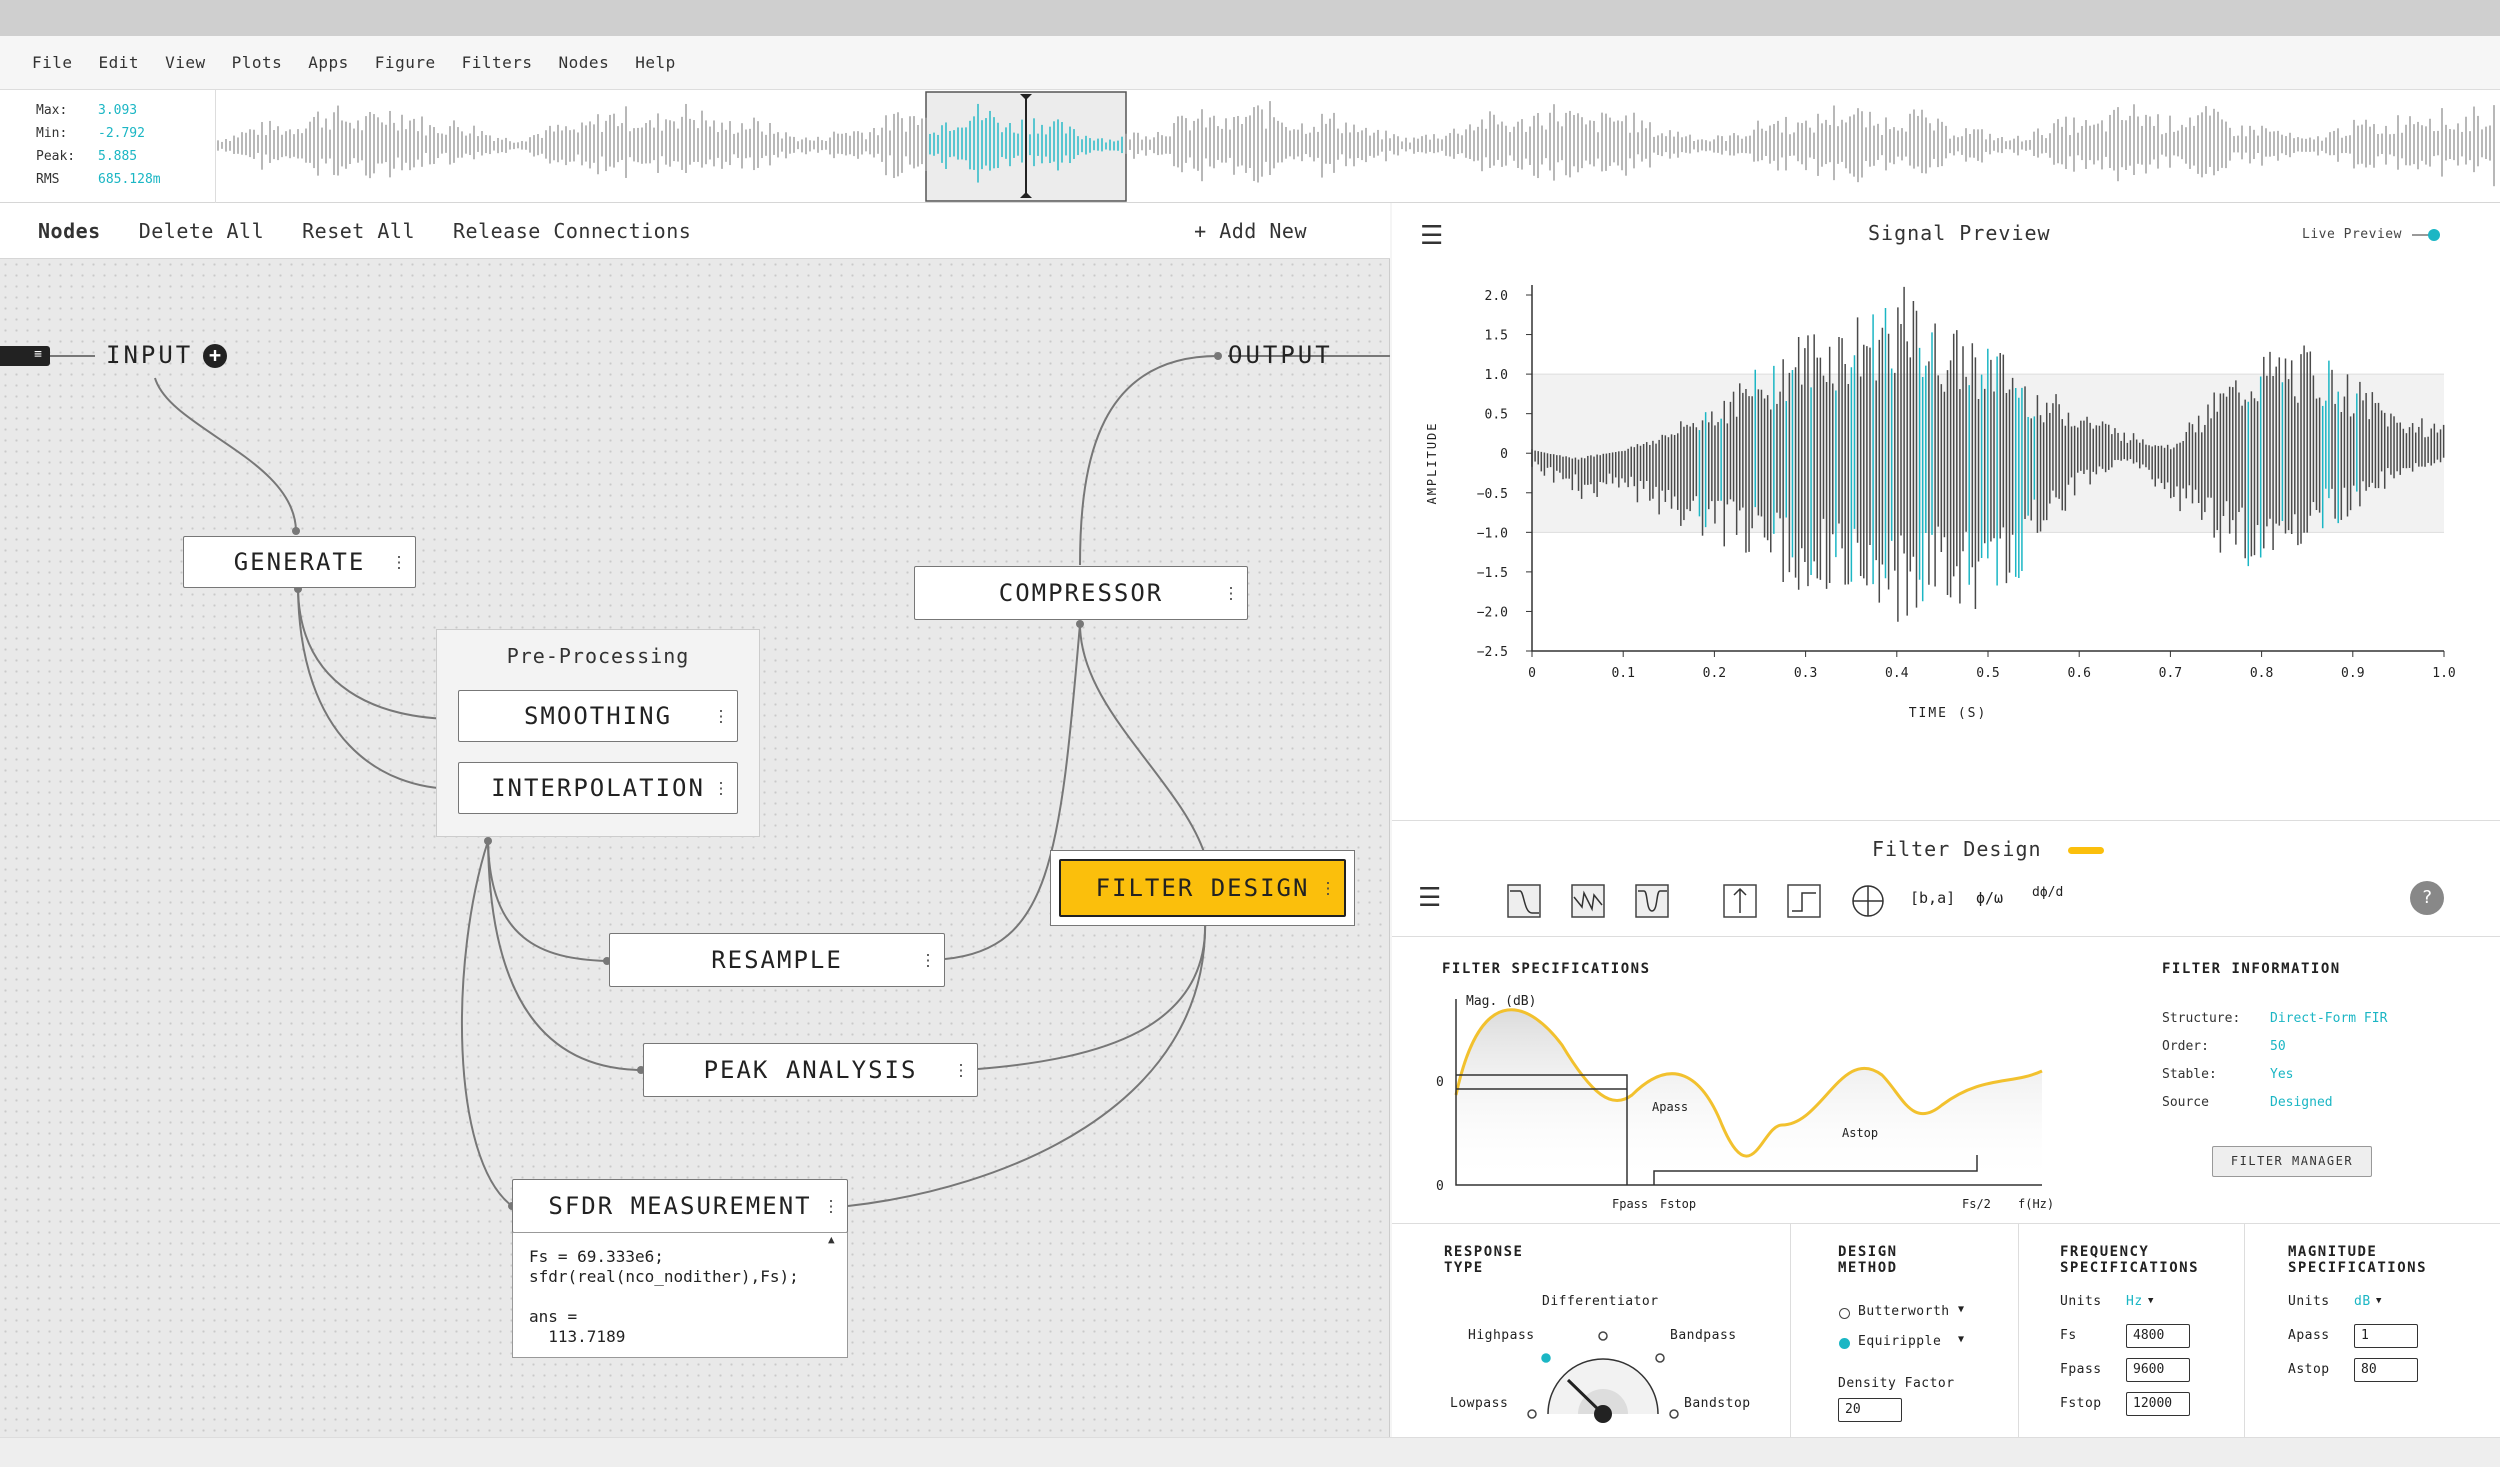 The image size is (2500, 1467). Describe the element at coordinates (1603, 1414) in the screenshot. I see `dial-knob` at that location.